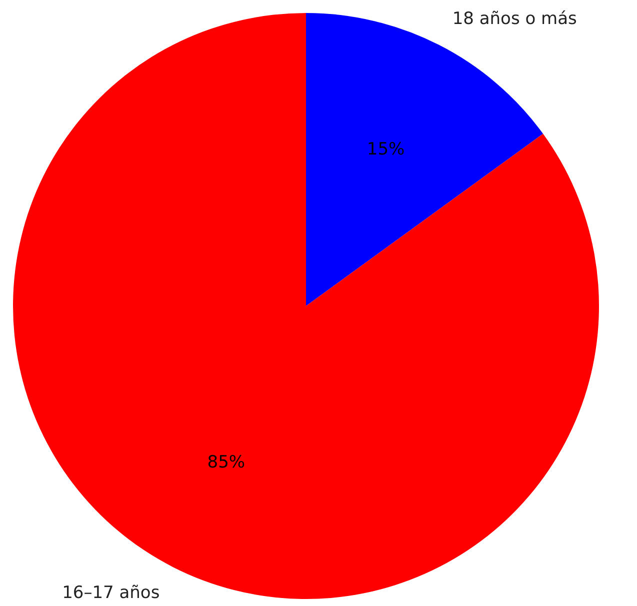 The height and width of the screenshot is (606, 637). Describe the element at coordinates (111, 593) in the screenshot. I see `slice-label: 16–17 años` at that location.